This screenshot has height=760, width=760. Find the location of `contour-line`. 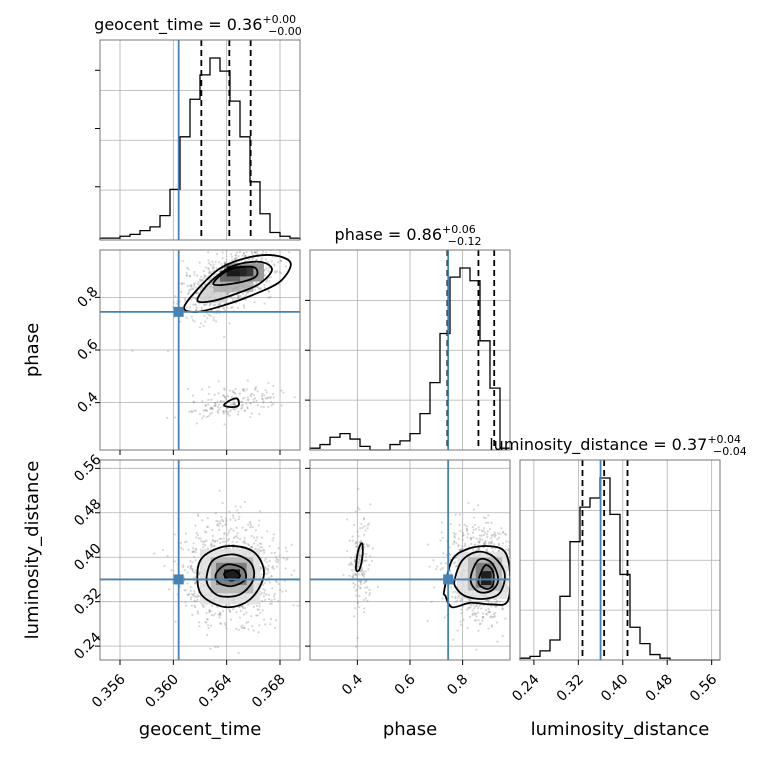

contour-line is located at coordinates (359, 557).